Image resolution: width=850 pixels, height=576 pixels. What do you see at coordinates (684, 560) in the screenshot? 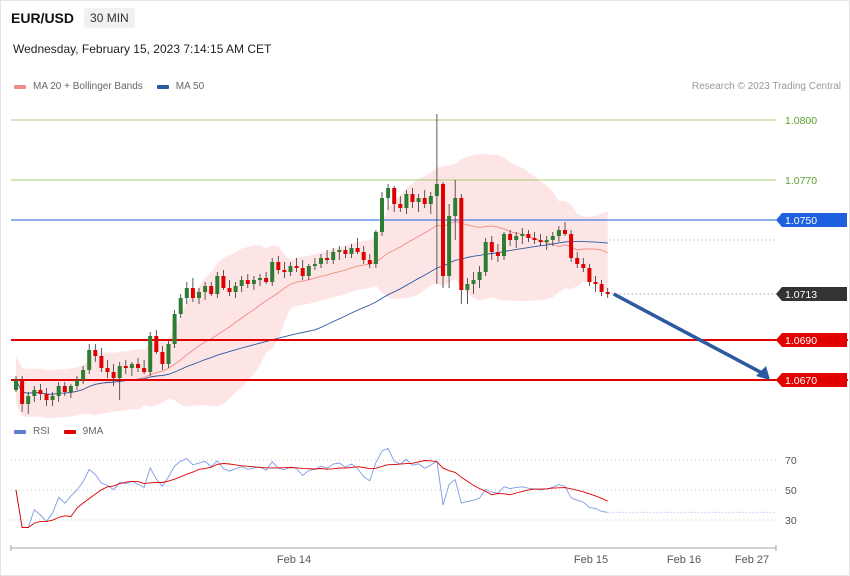
I see `x-tick-label-2: Feb 16` at bounding box center [684, 560].